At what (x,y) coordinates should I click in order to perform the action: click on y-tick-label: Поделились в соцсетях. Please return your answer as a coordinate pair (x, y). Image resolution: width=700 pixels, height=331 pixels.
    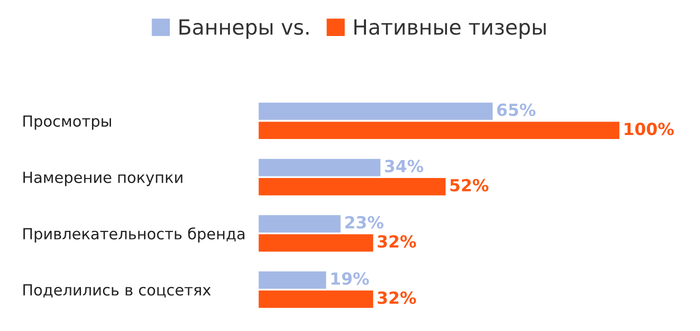
    Looking at the image, I should click on (117, 291).